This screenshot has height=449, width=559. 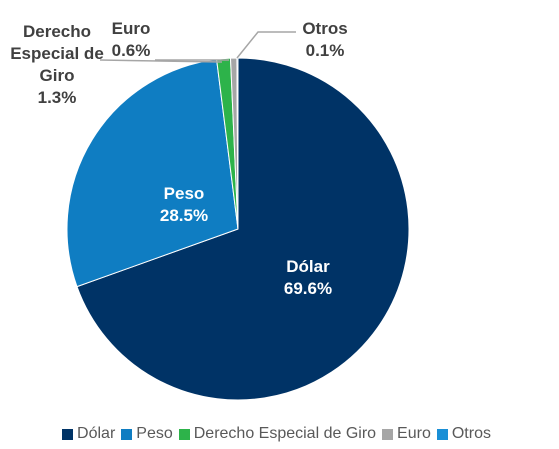 I want to click on data-label: Peso 28.5%, so click(x=184, y=205).